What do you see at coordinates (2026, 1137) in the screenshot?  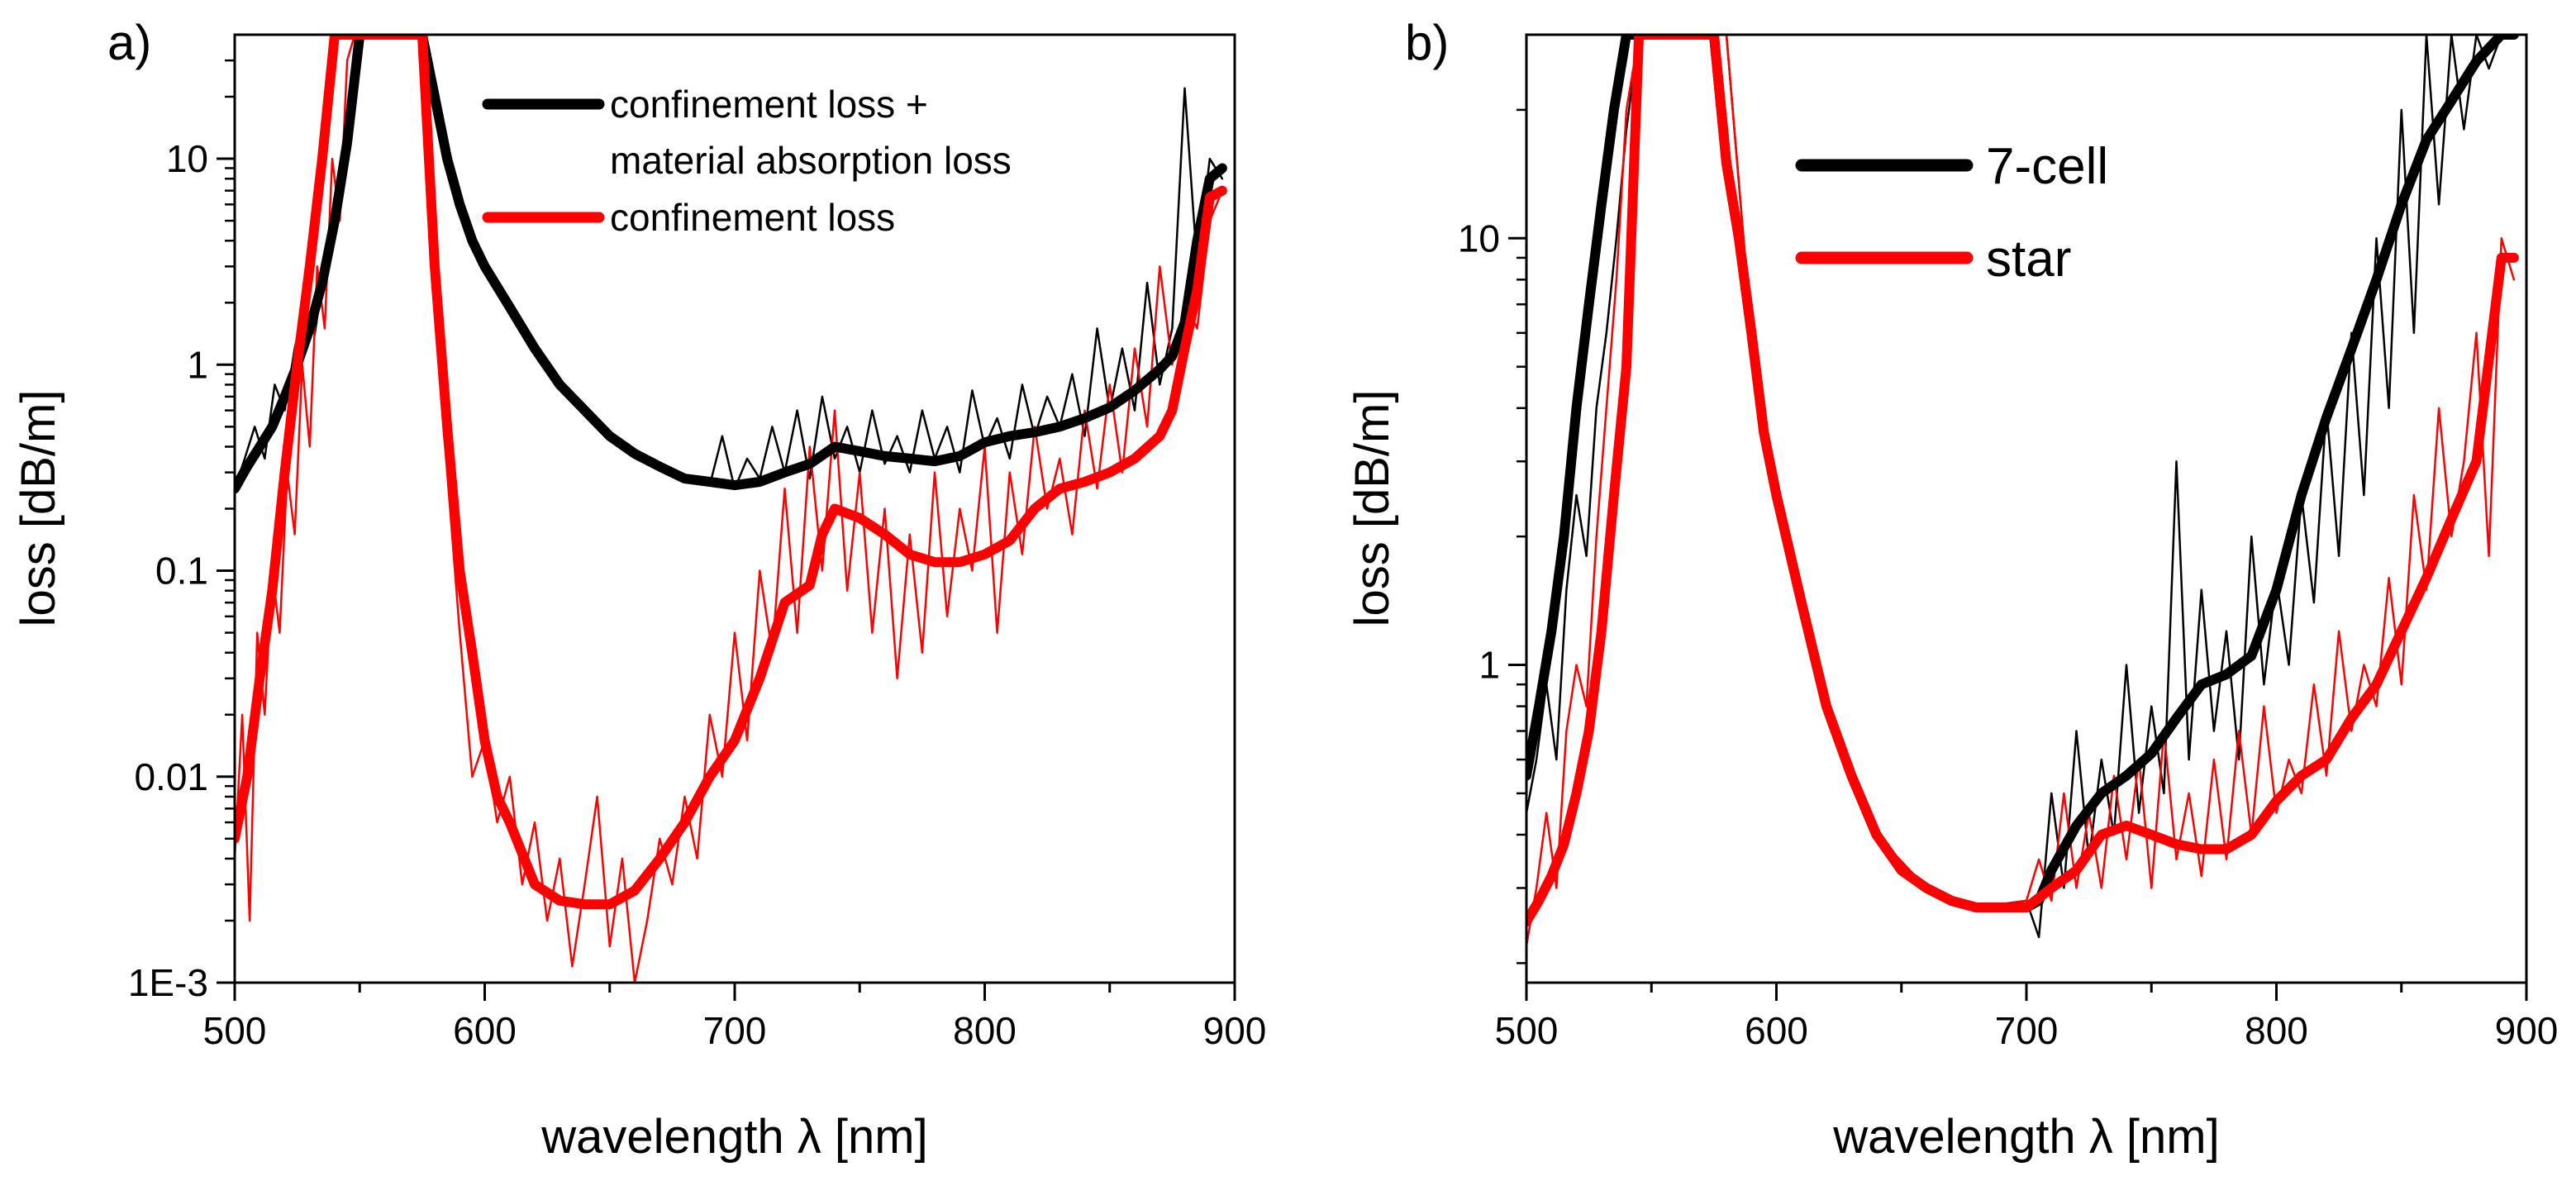 I see `x-axis-title-b: wavelength λ [nm]` at bounding box center [2026, 1137].